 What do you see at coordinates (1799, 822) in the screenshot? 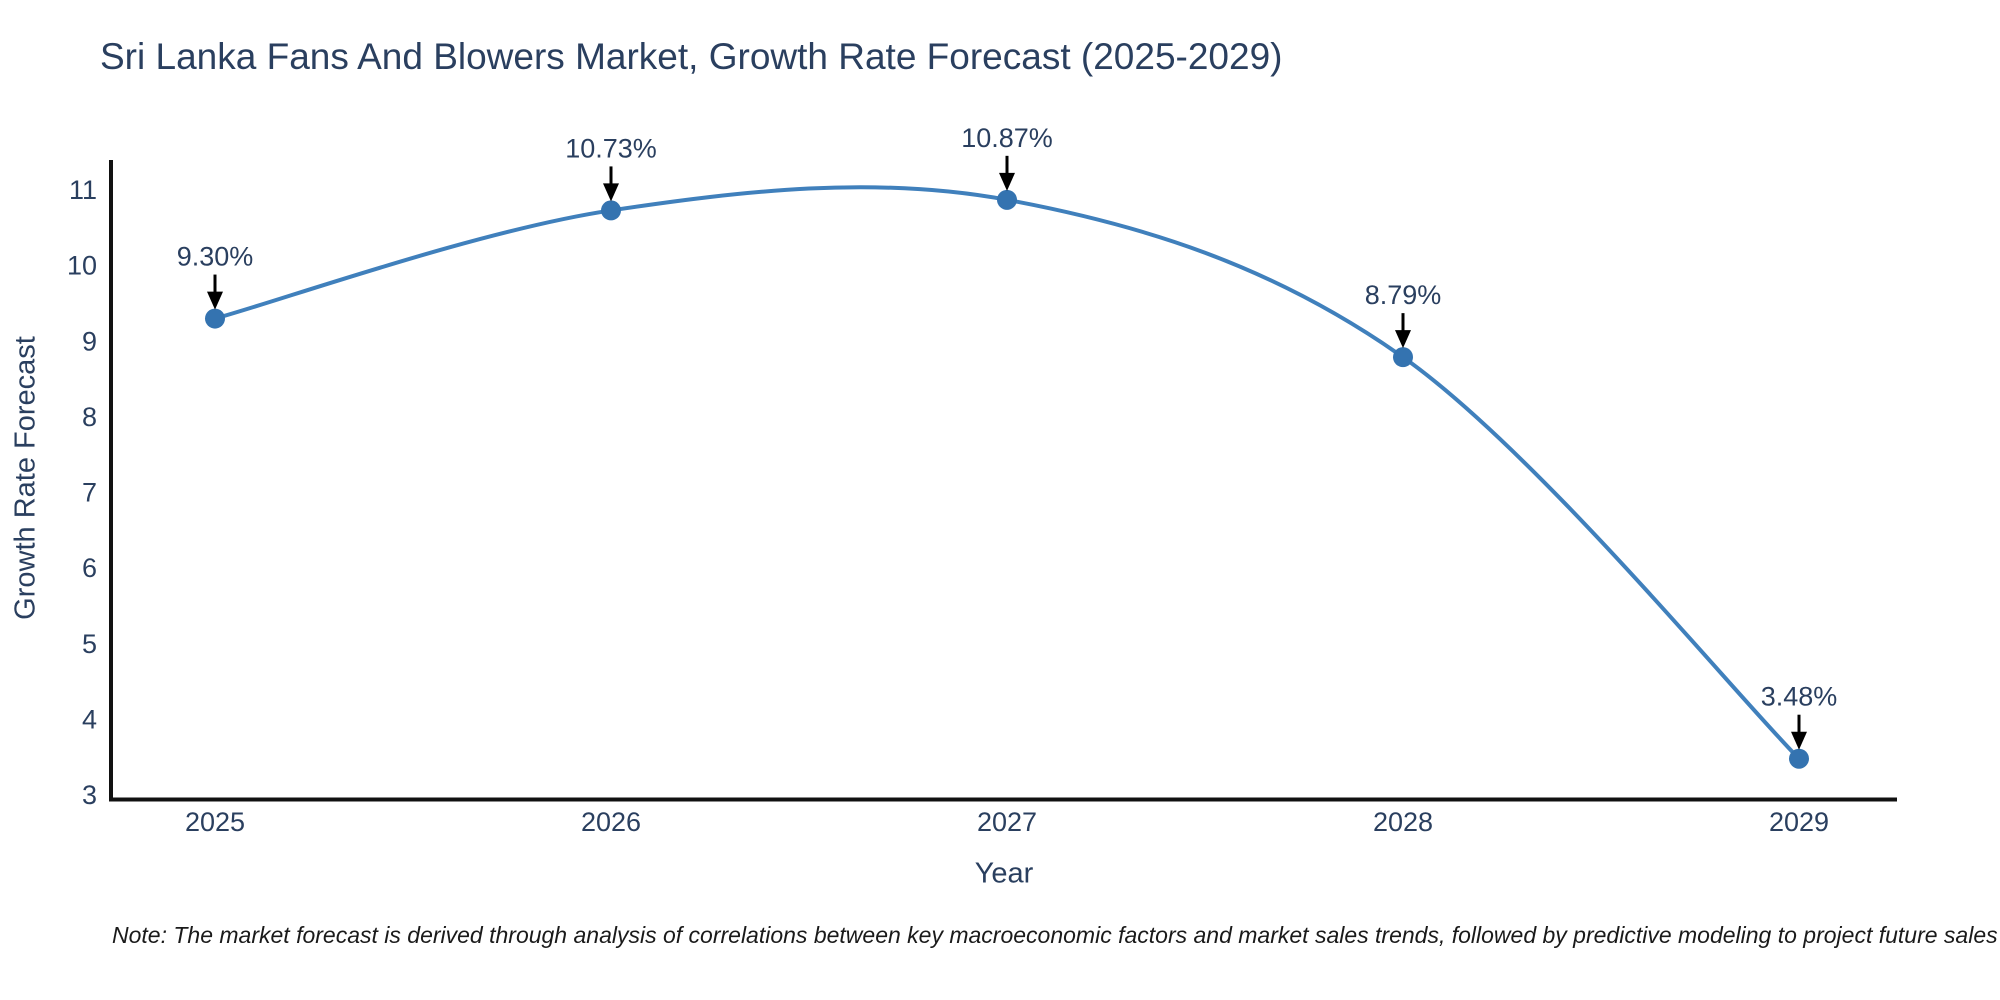
I see `x-tick-label: 2029` at bounding box center [1799, 822].